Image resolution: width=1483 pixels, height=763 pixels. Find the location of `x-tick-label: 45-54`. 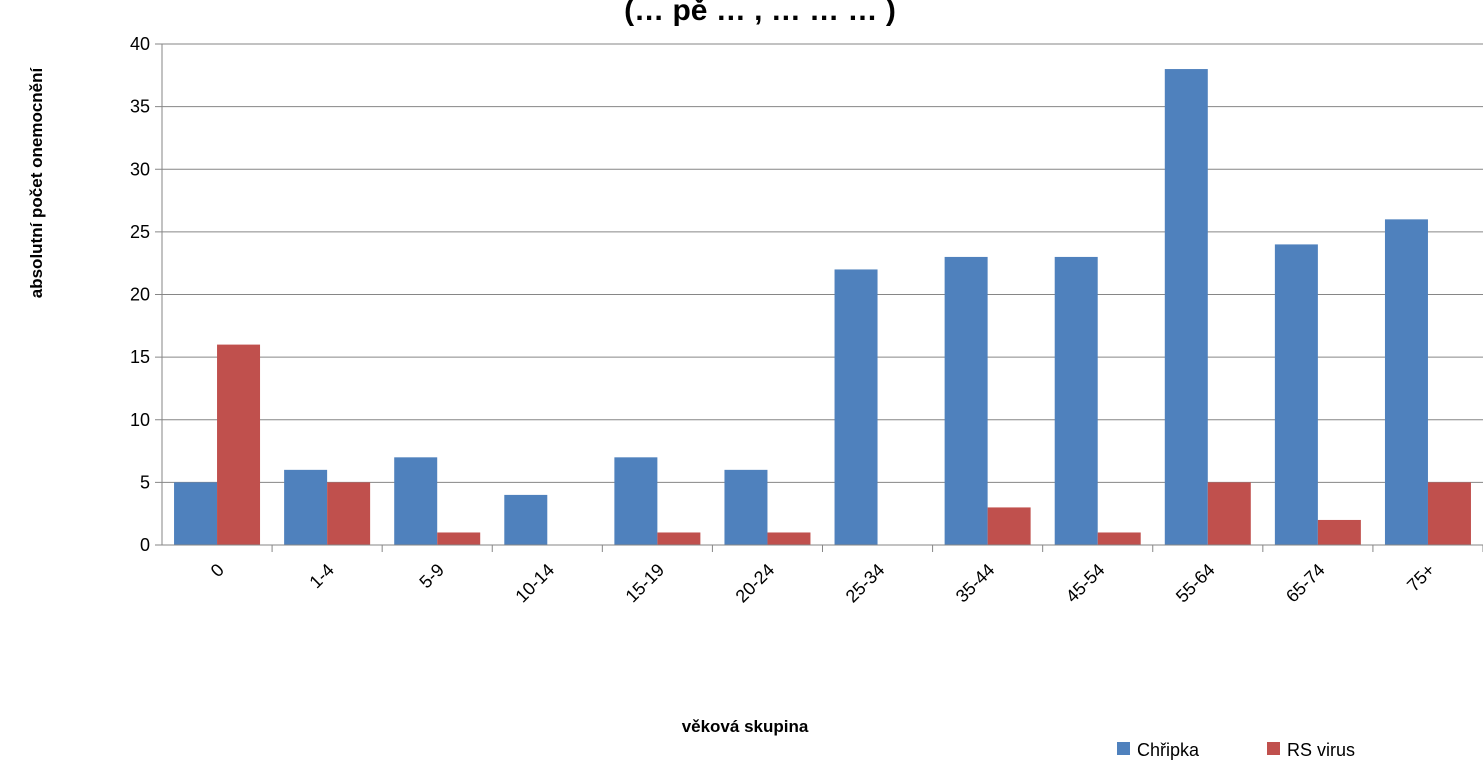

x-tick-label: 45-54 is located at coordinates (1085, 583).